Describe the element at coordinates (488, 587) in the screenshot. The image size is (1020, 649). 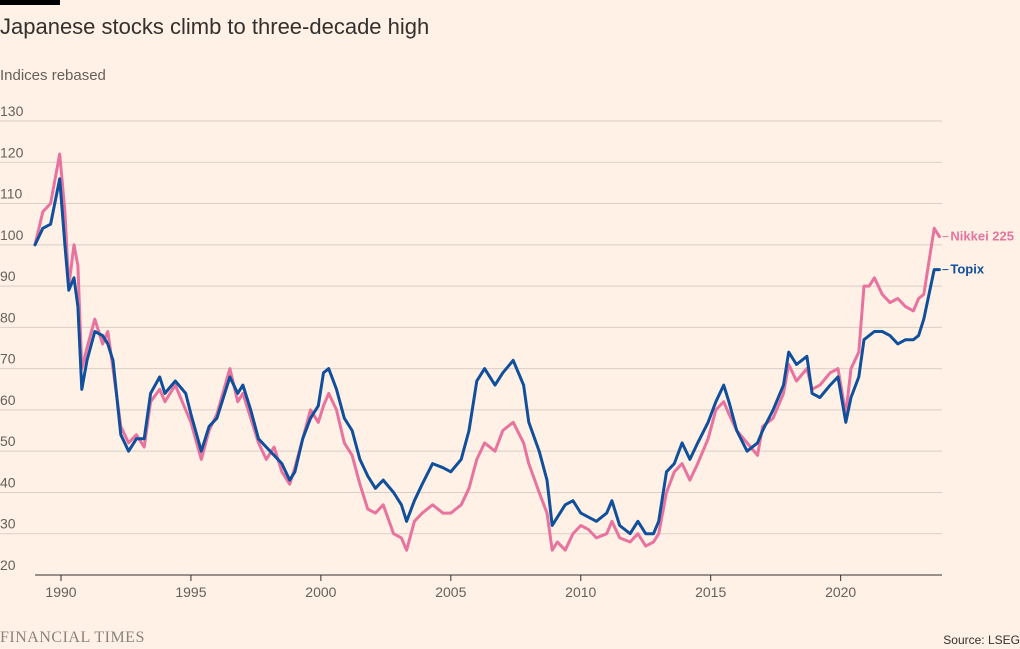
I see `x-axis: 1990 1995 2000 2005 2010 2015 2020` at that location.